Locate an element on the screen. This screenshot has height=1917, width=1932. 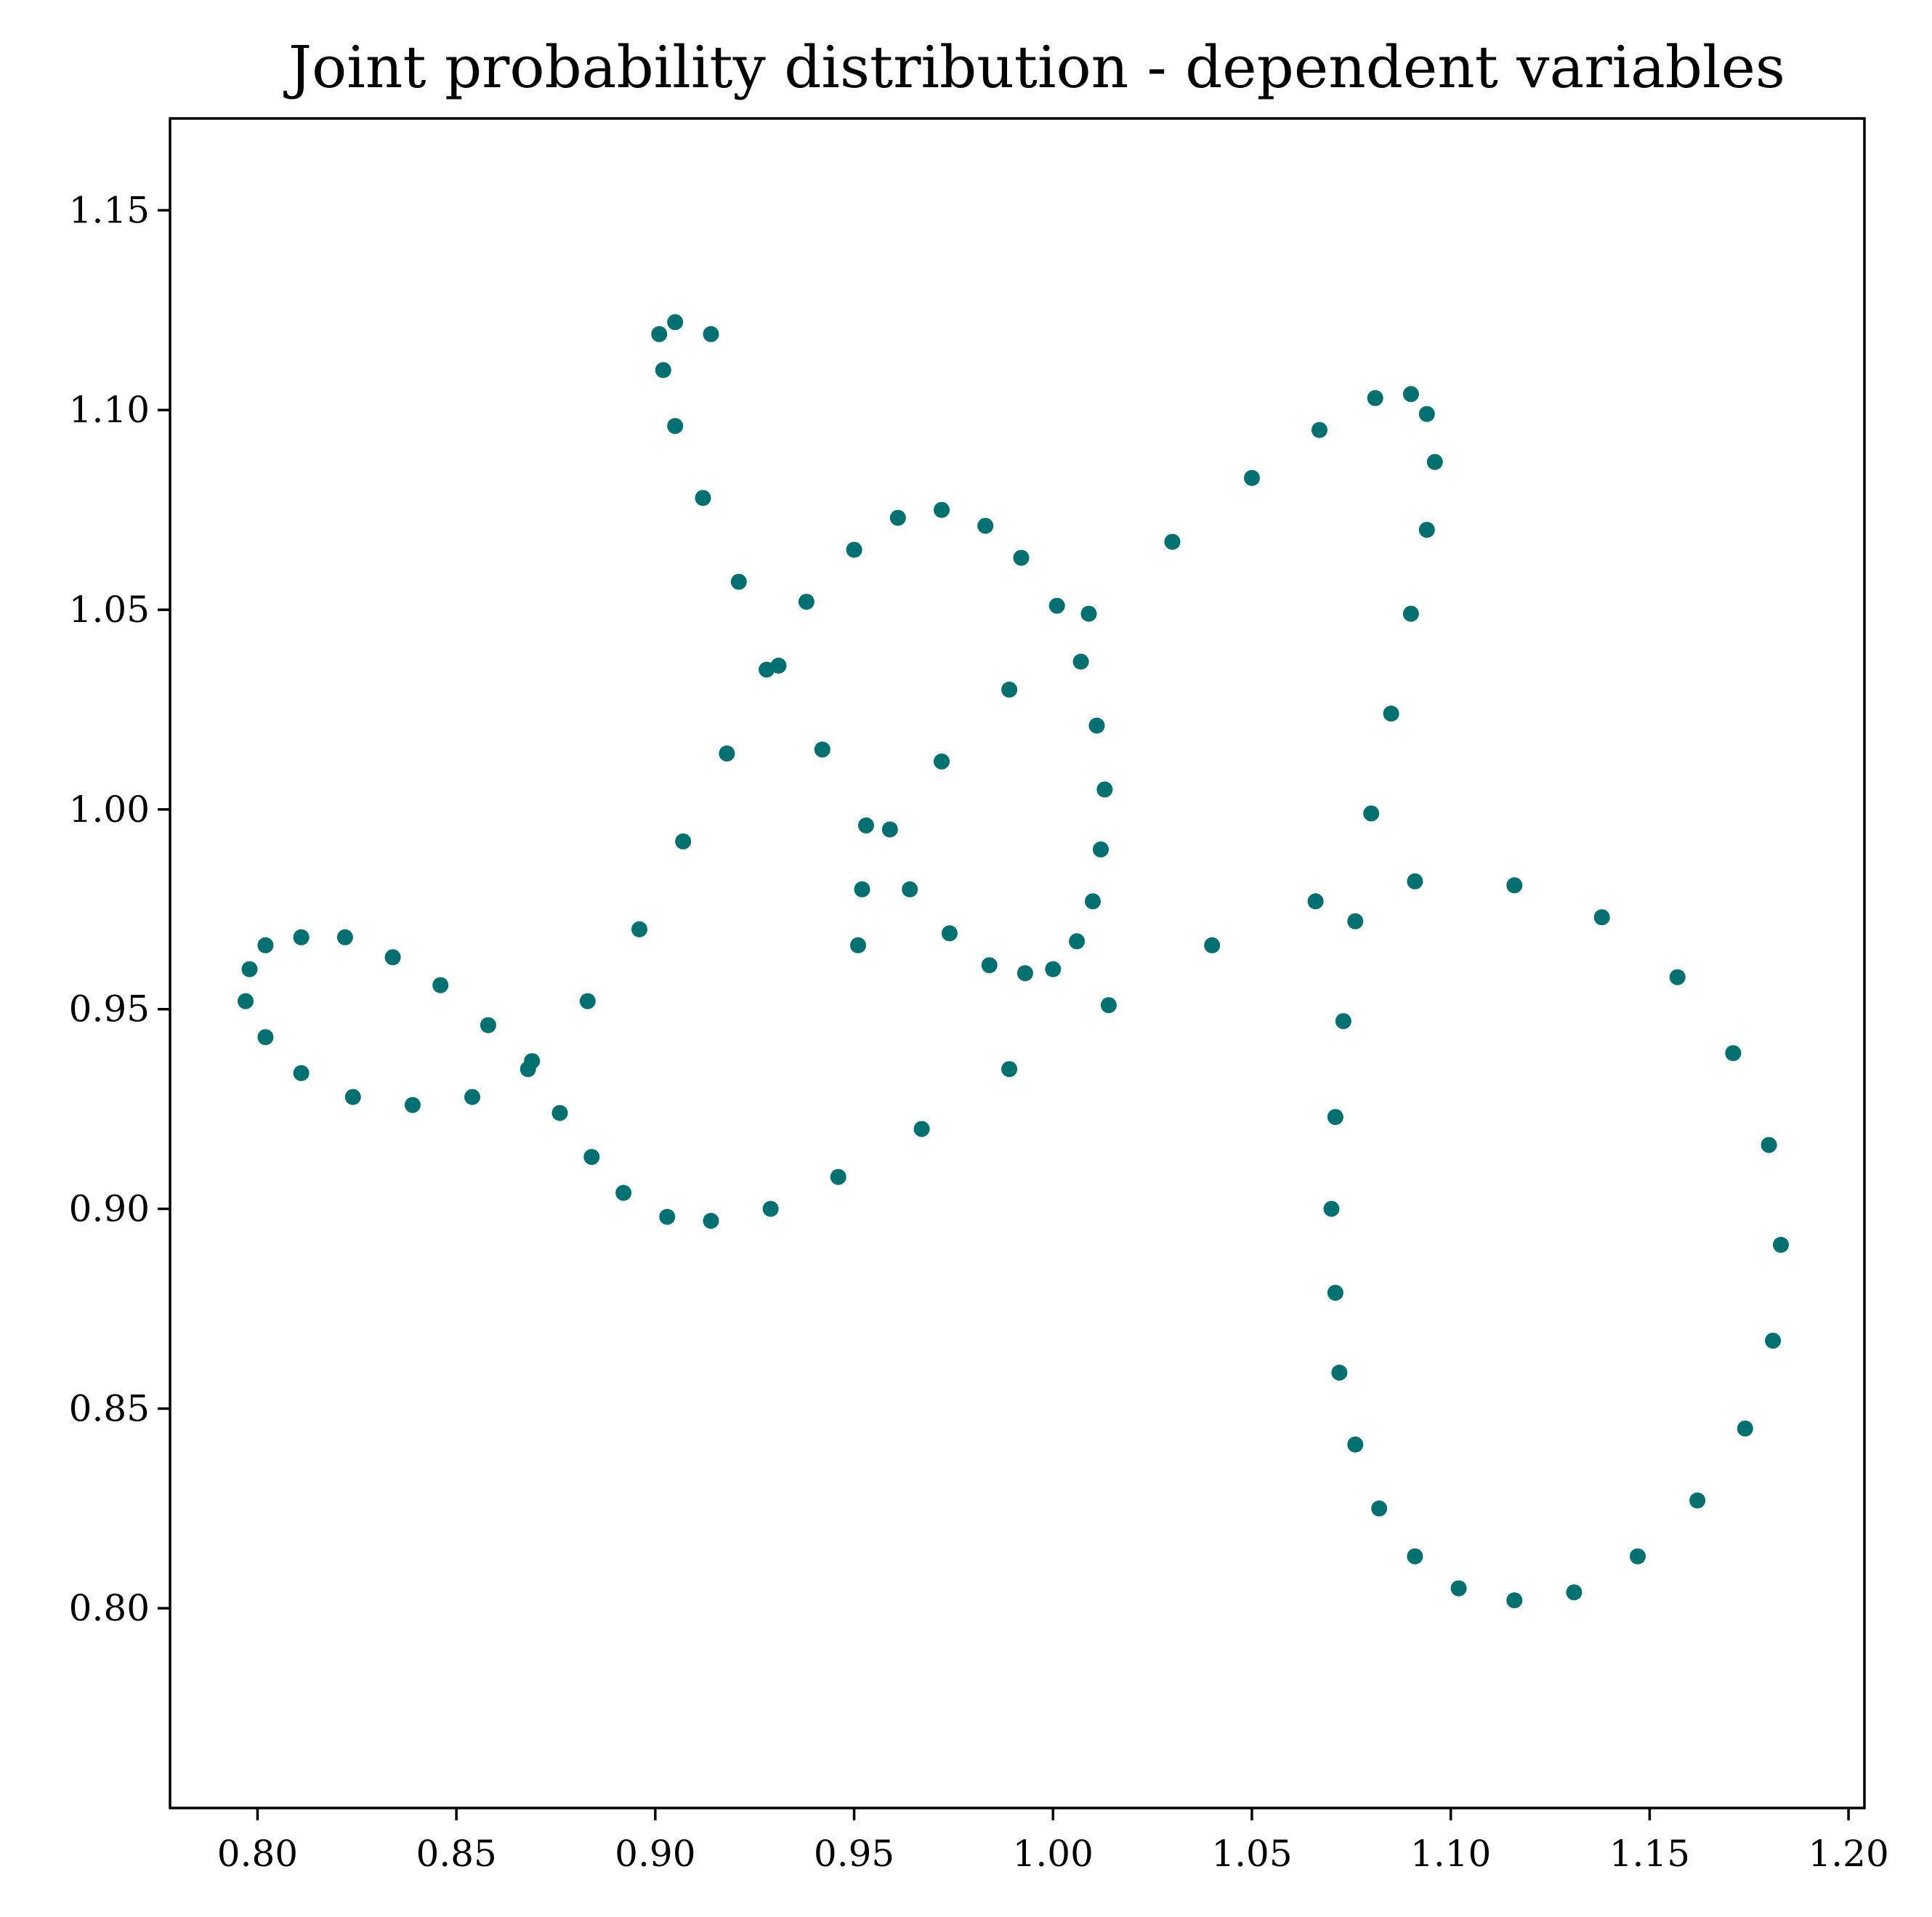
y-tick-label: 1.15 is located at coordinates (110, 210).